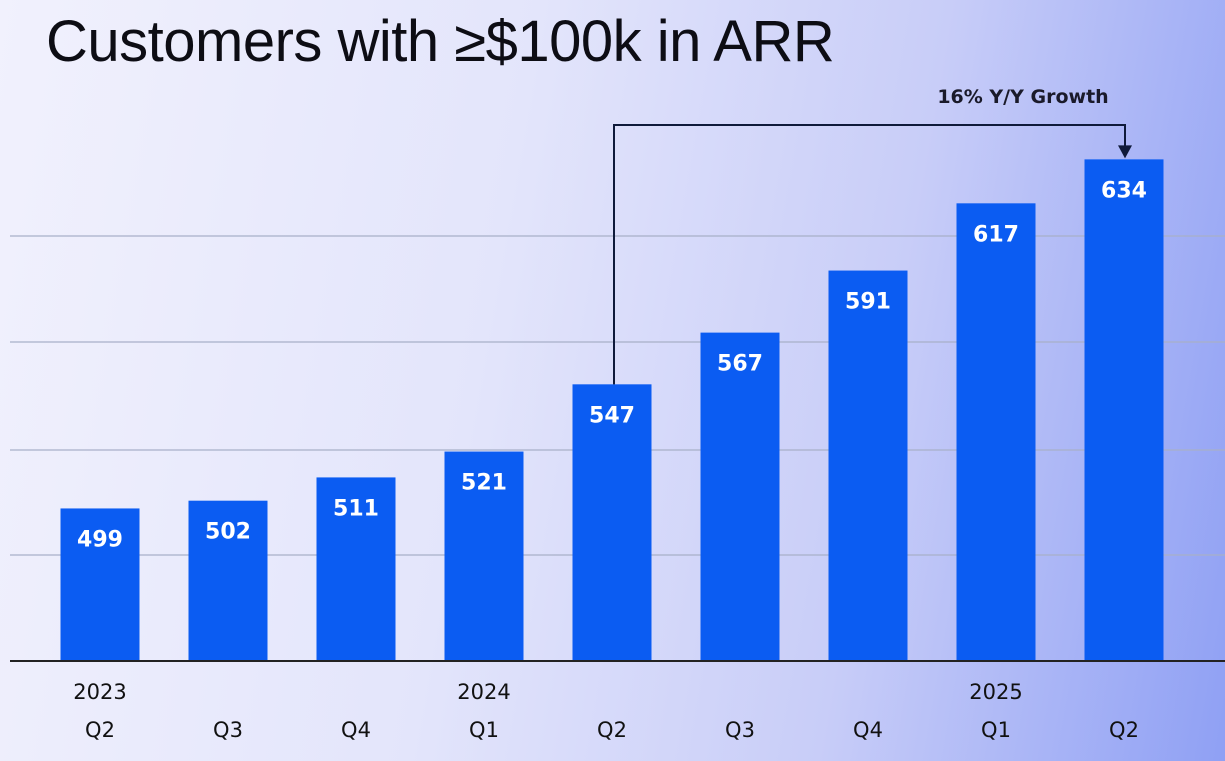 The height and width of the screenshot is (761, 1225). Describe the element at coordinates (228, 532) in the screenshot. I see `bar-value-label: 502` at that location.